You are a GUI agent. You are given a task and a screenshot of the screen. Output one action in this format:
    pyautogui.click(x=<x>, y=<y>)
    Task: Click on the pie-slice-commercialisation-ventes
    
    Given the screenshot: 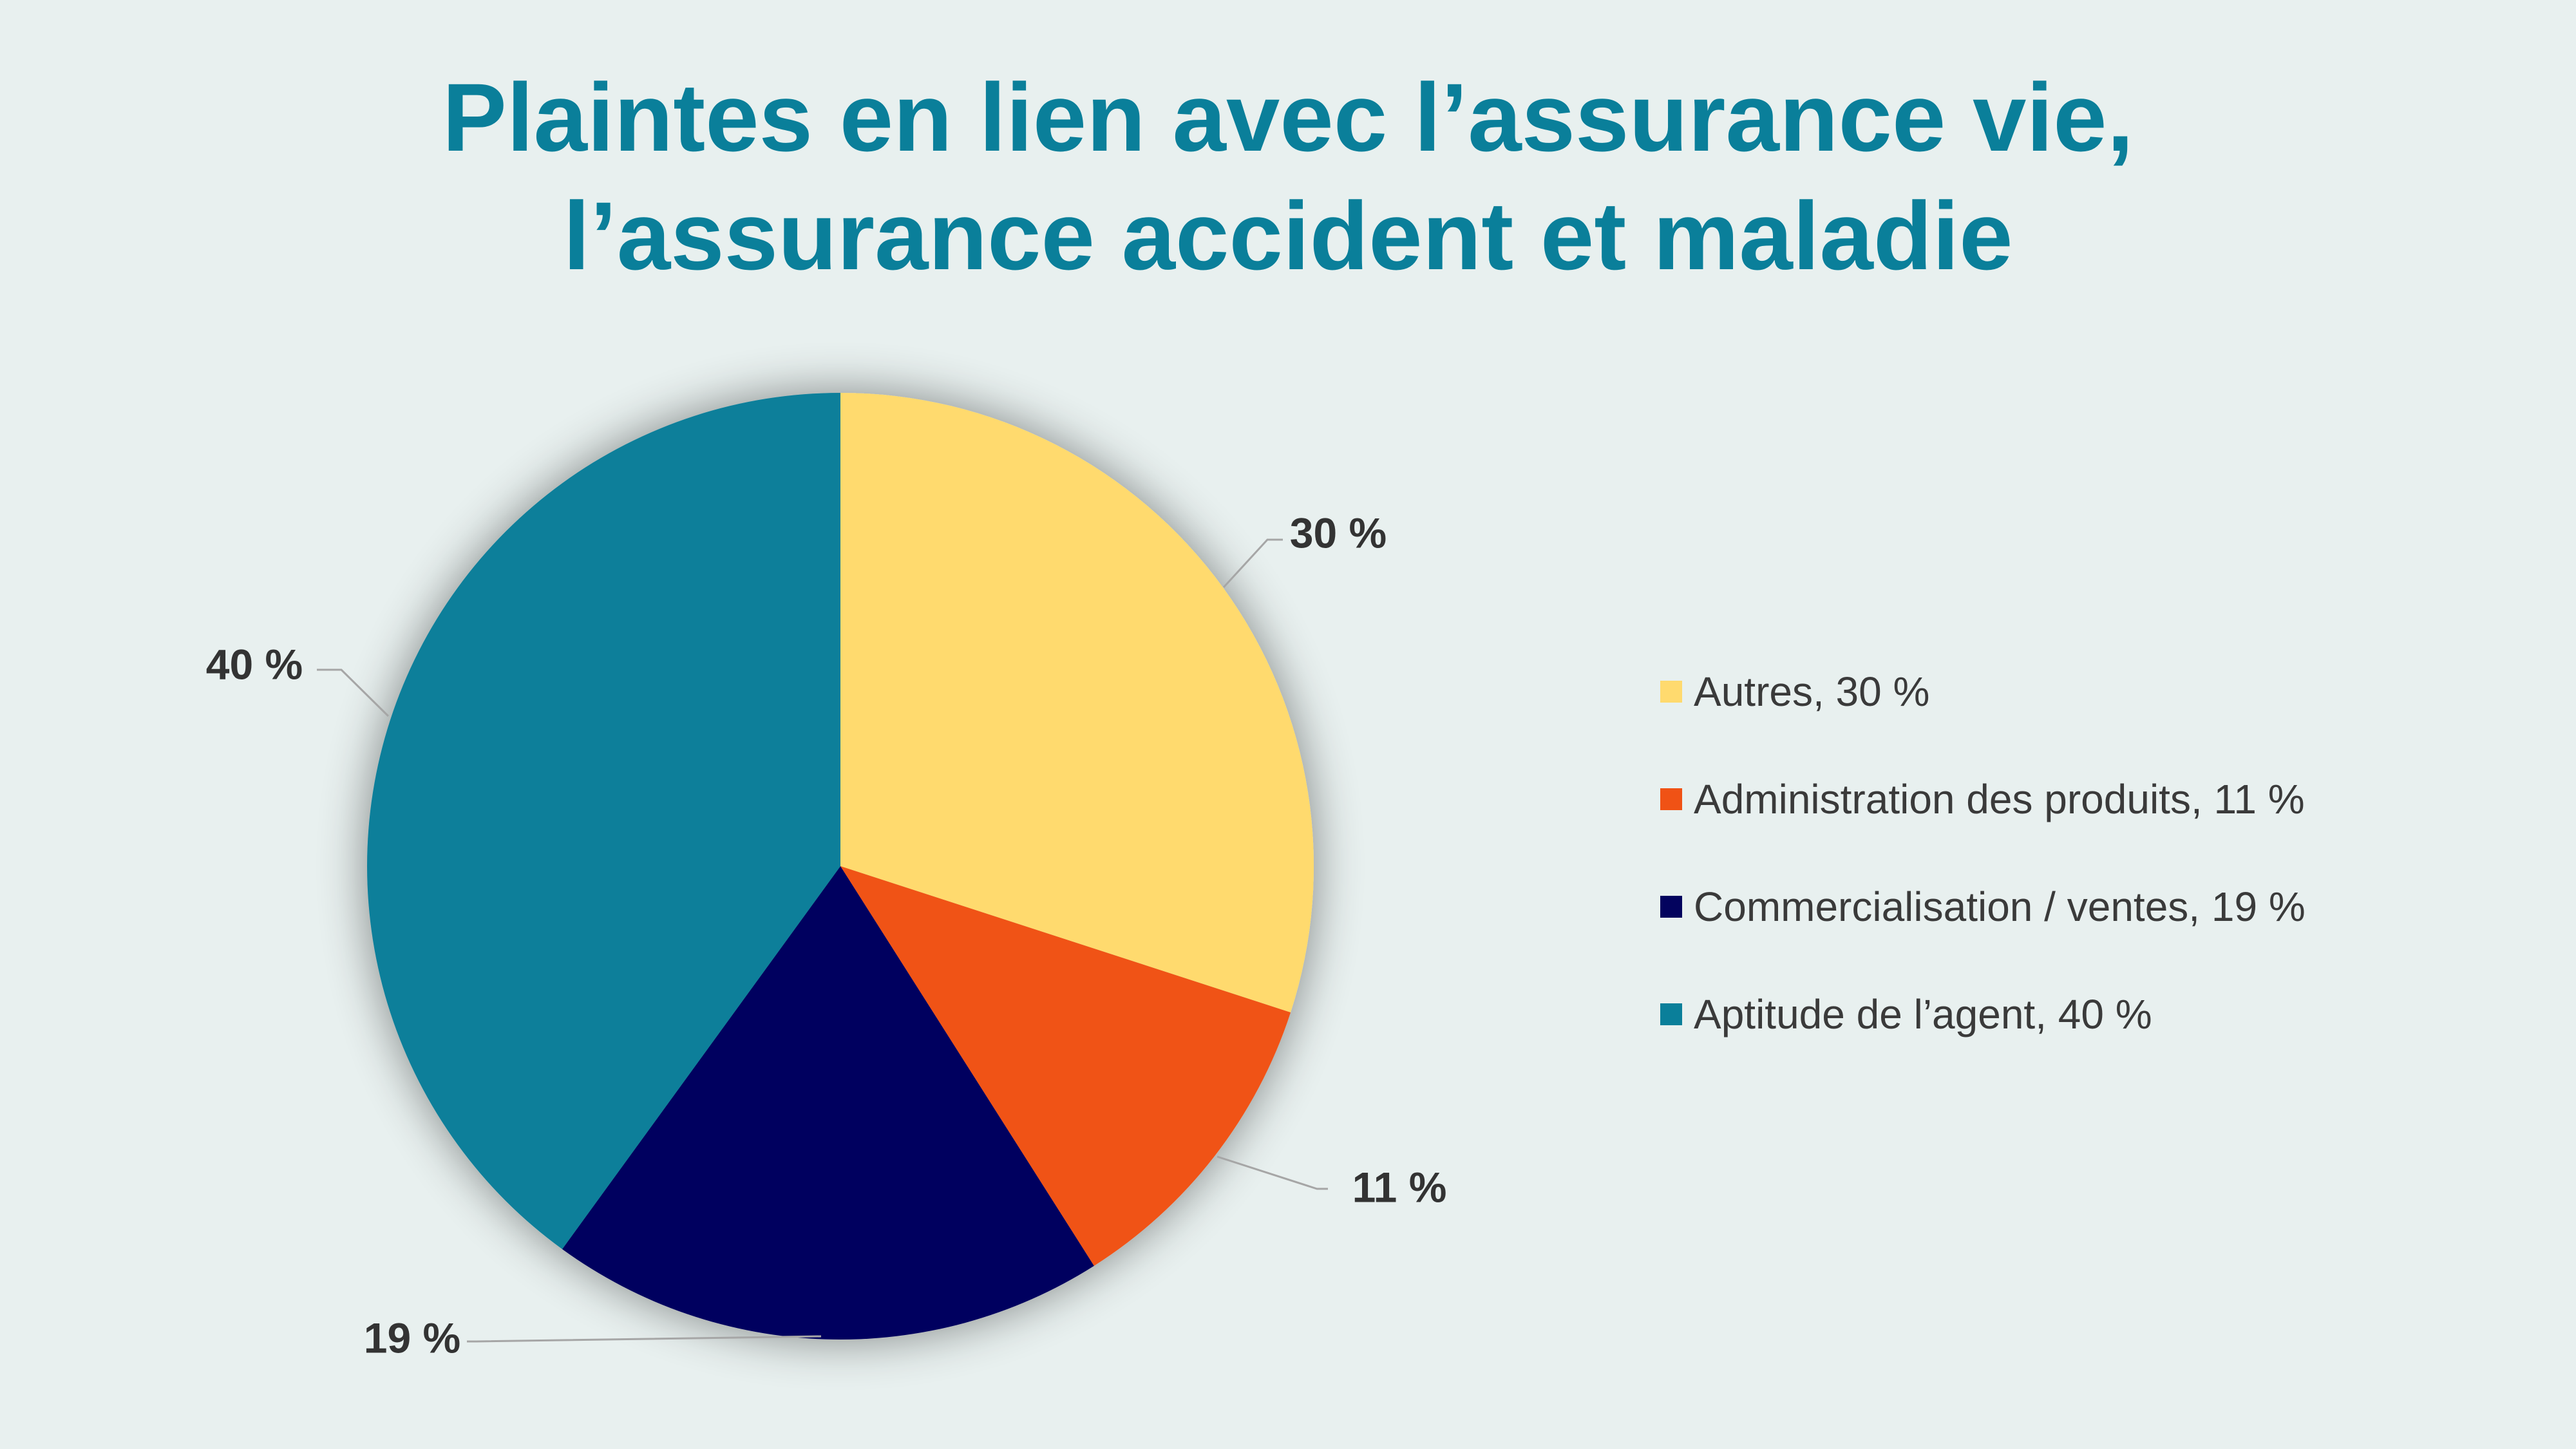 What is the action you would take?
    pyautogui.click(x=828, y=1103)
    